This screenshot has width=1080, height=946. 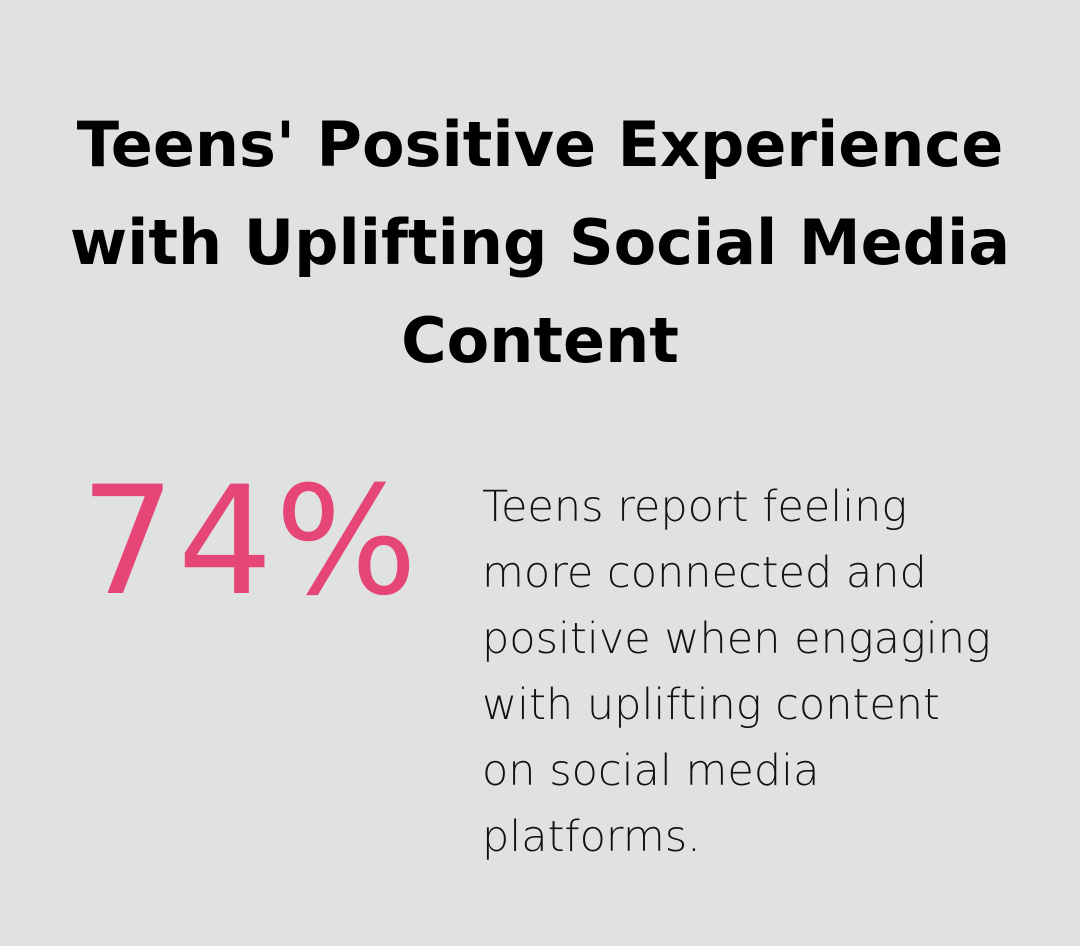 I want to click on stat-percentage: 74%, so click(x=250, y=542).